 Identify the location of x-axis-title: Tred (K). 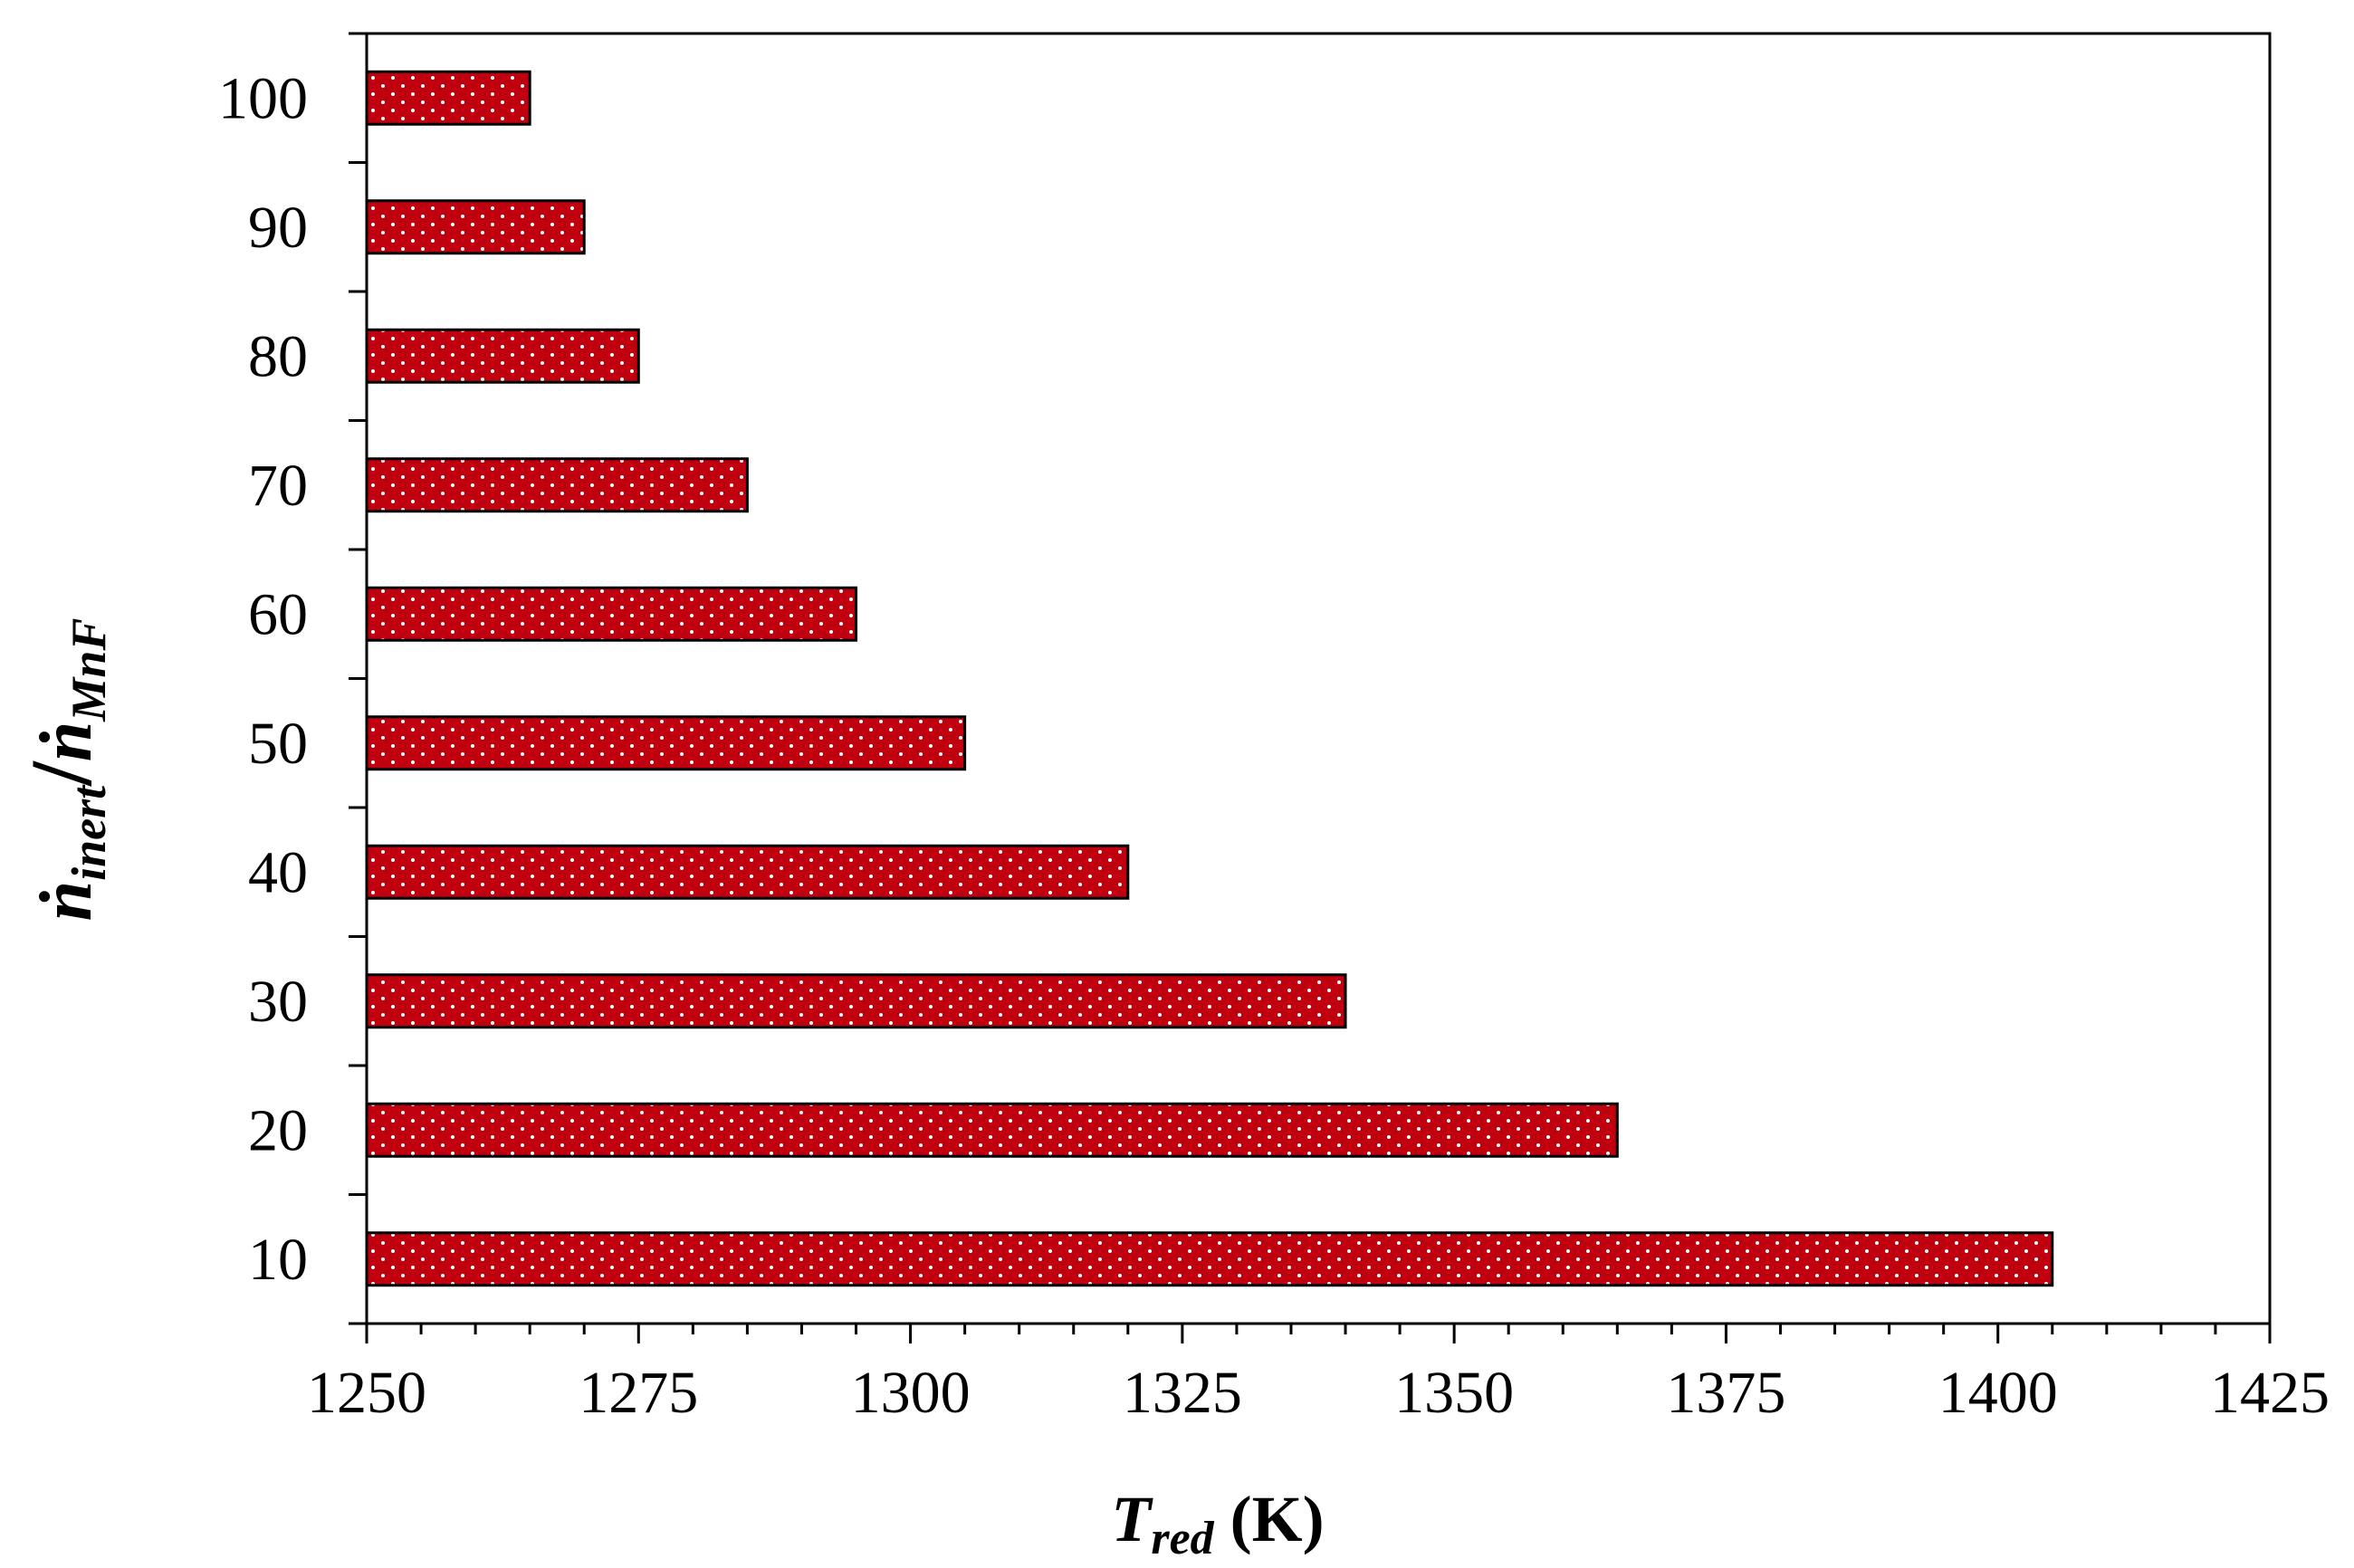
(1217, 1523).